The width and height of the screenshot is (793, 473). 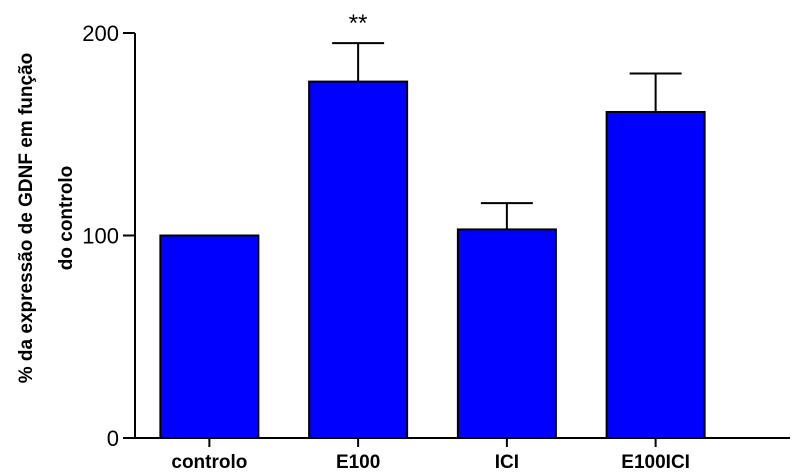 I want to click on category-labels: controlo E100 ICI E100ICI, so click(x=430, y=462).